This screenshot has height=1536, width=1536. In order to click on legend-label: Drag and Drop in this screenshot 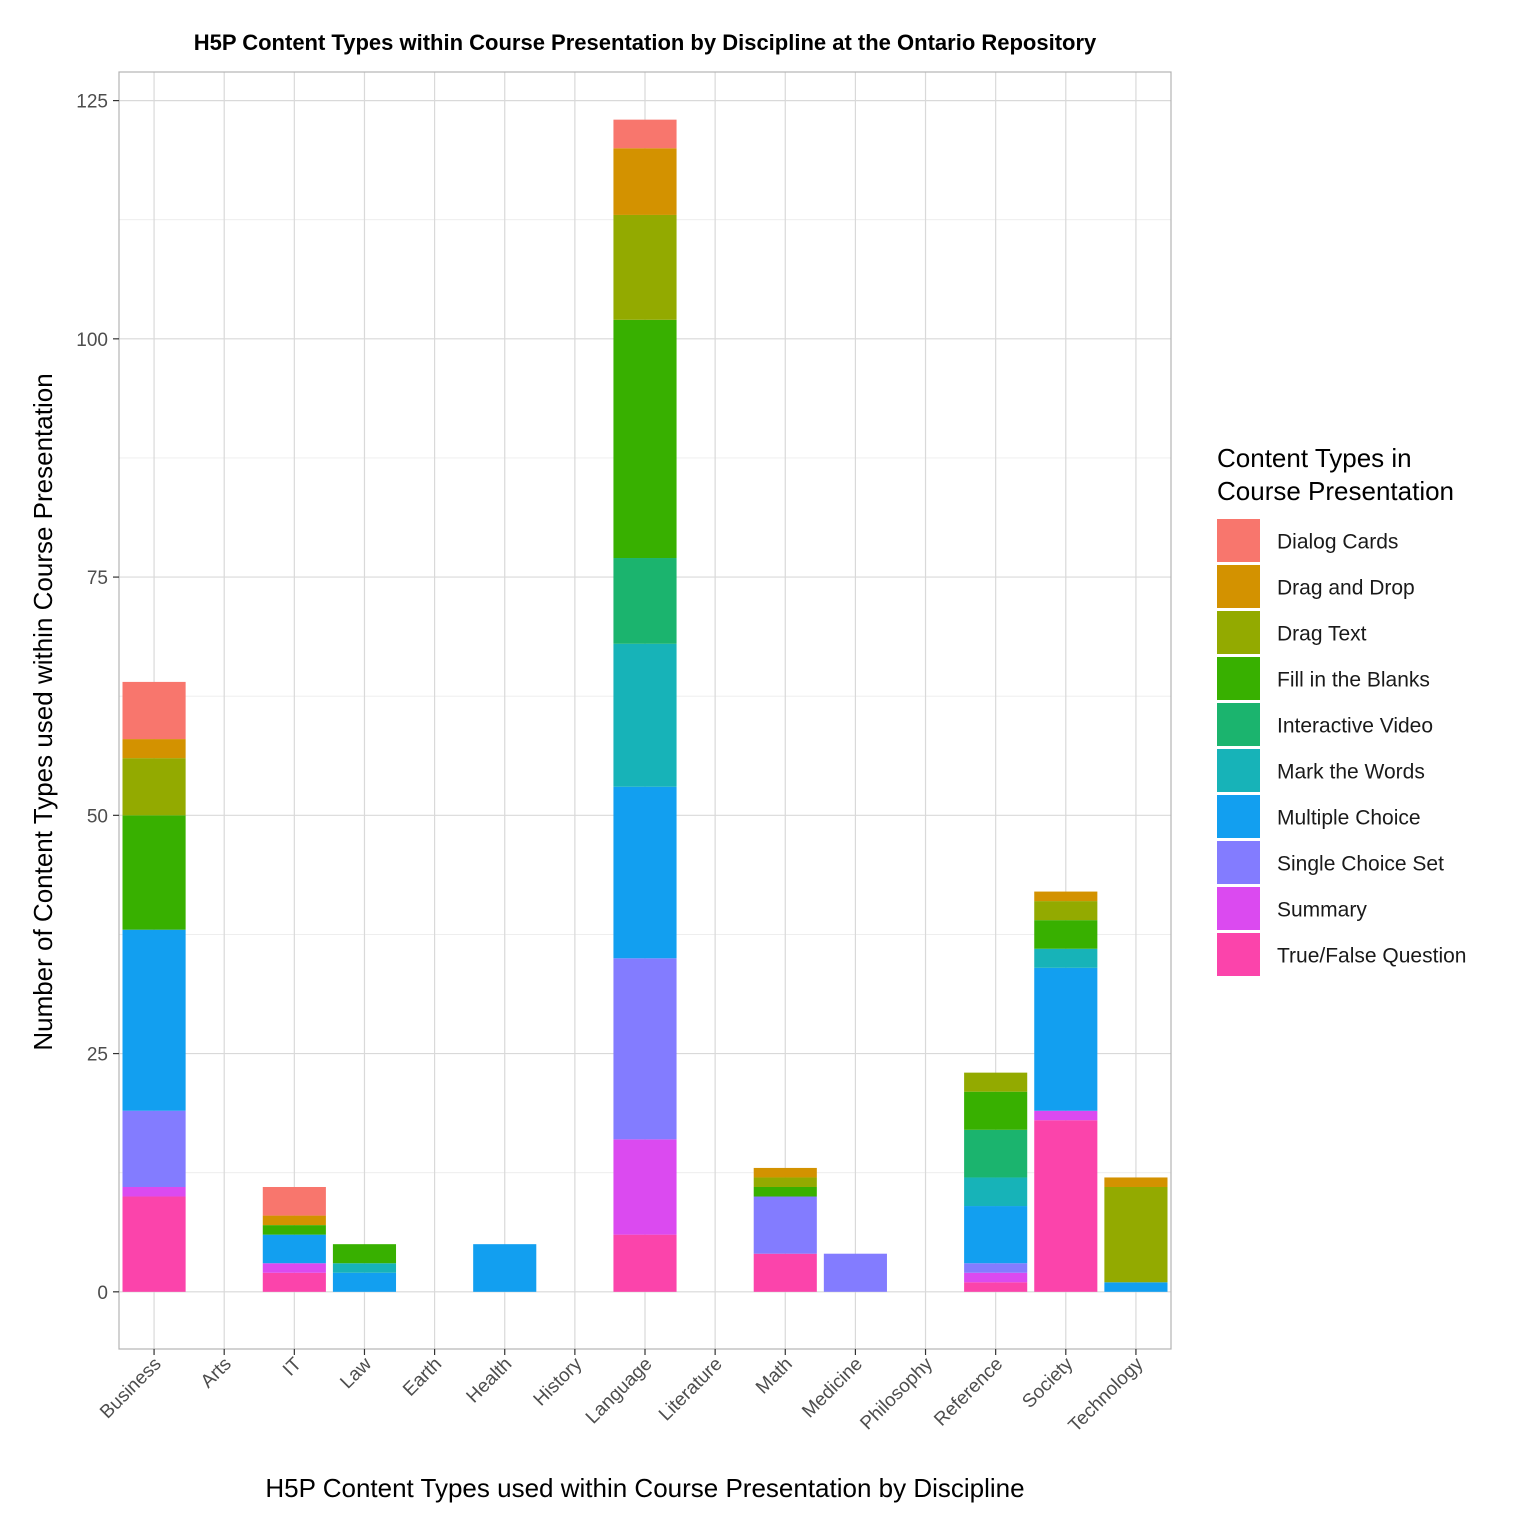, I will do `click(1346, 588)`.